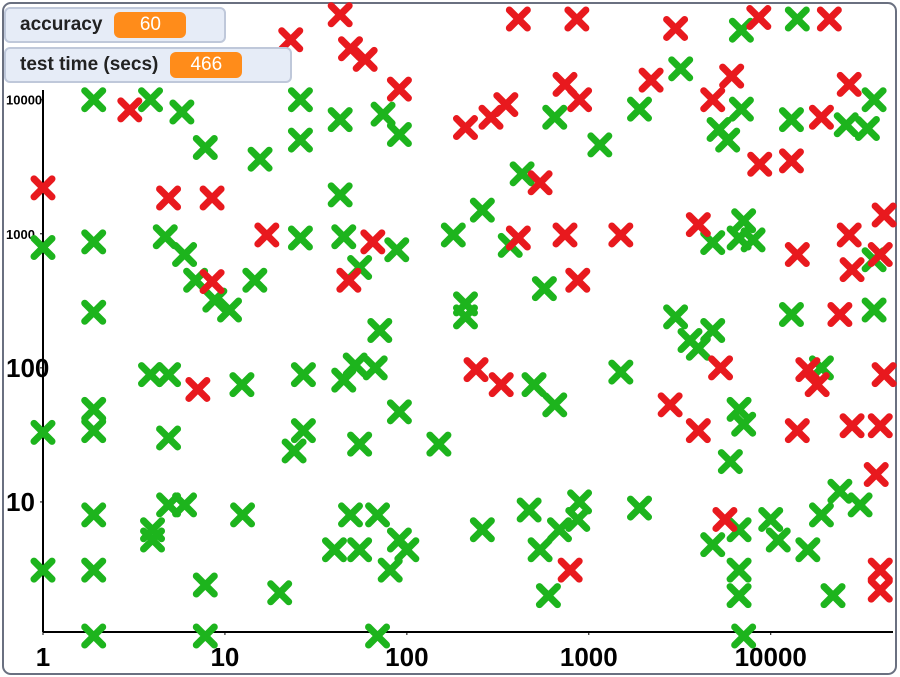 Image resolution: width=900 pixels, height=677 pixels. What do you see at coordinates (20, 502) in the screenshot?
I see `y-tick-label: 10` at bounding box center [20, 502].